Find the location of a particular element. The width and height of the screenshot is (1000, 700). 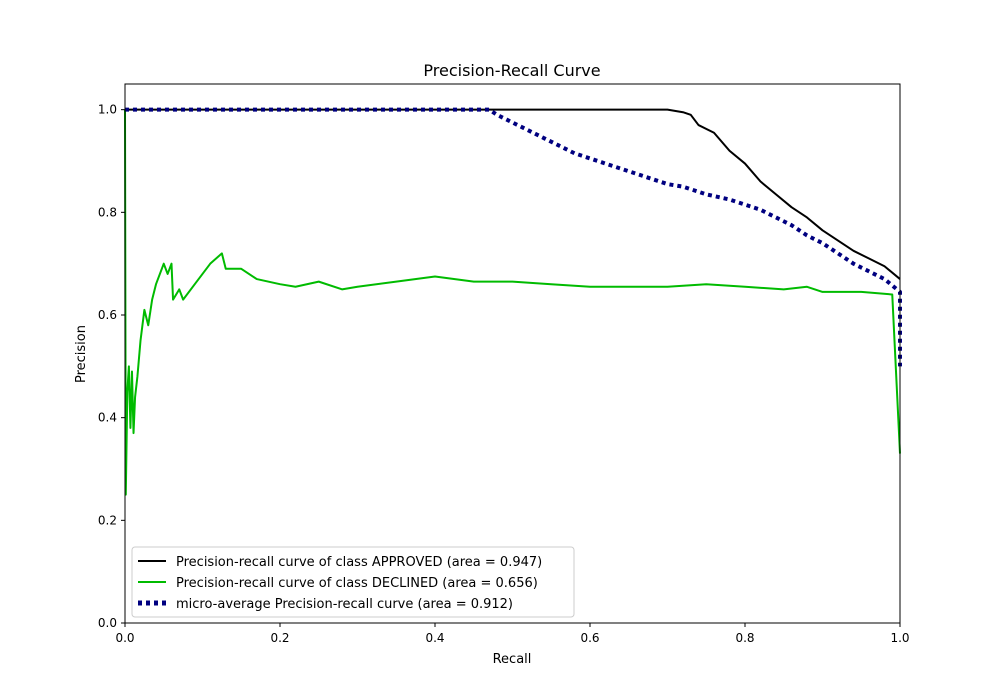

x-axis-ticks: 0.0 0.2 0.4 0.6 0.8 1.0 is located at coordinates (512, 634).